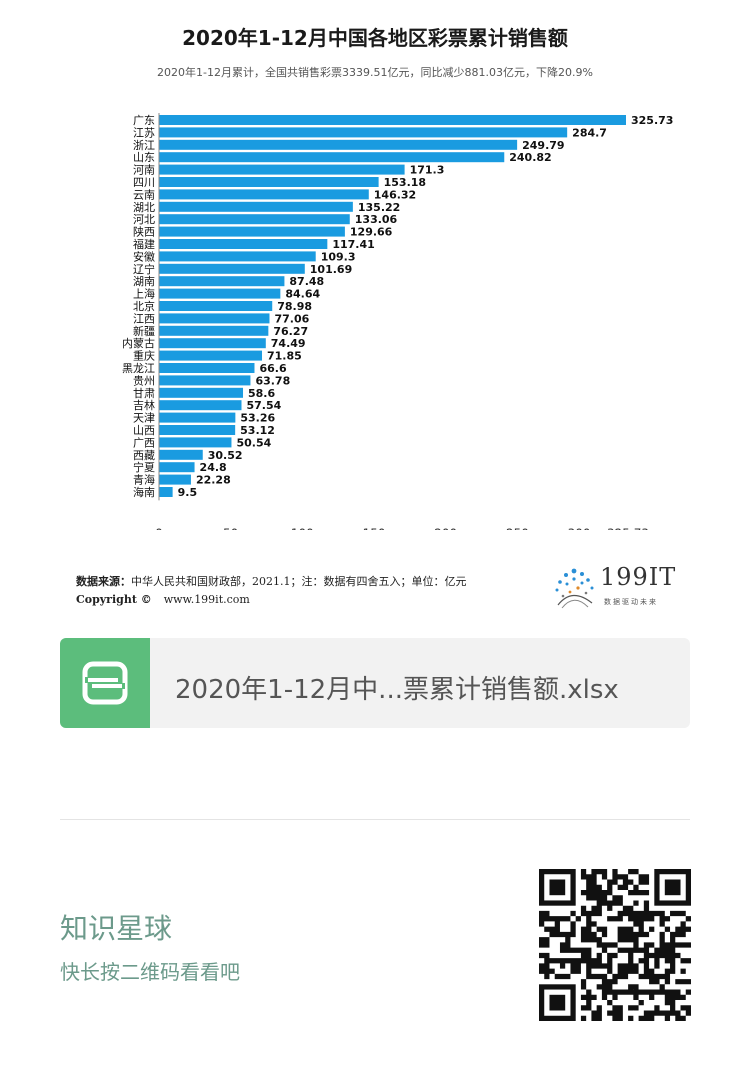  What do you see at coordinates (159, 528) in the screenshot?
I see `x-tick-label: 0` at bounding box center [159, 528].